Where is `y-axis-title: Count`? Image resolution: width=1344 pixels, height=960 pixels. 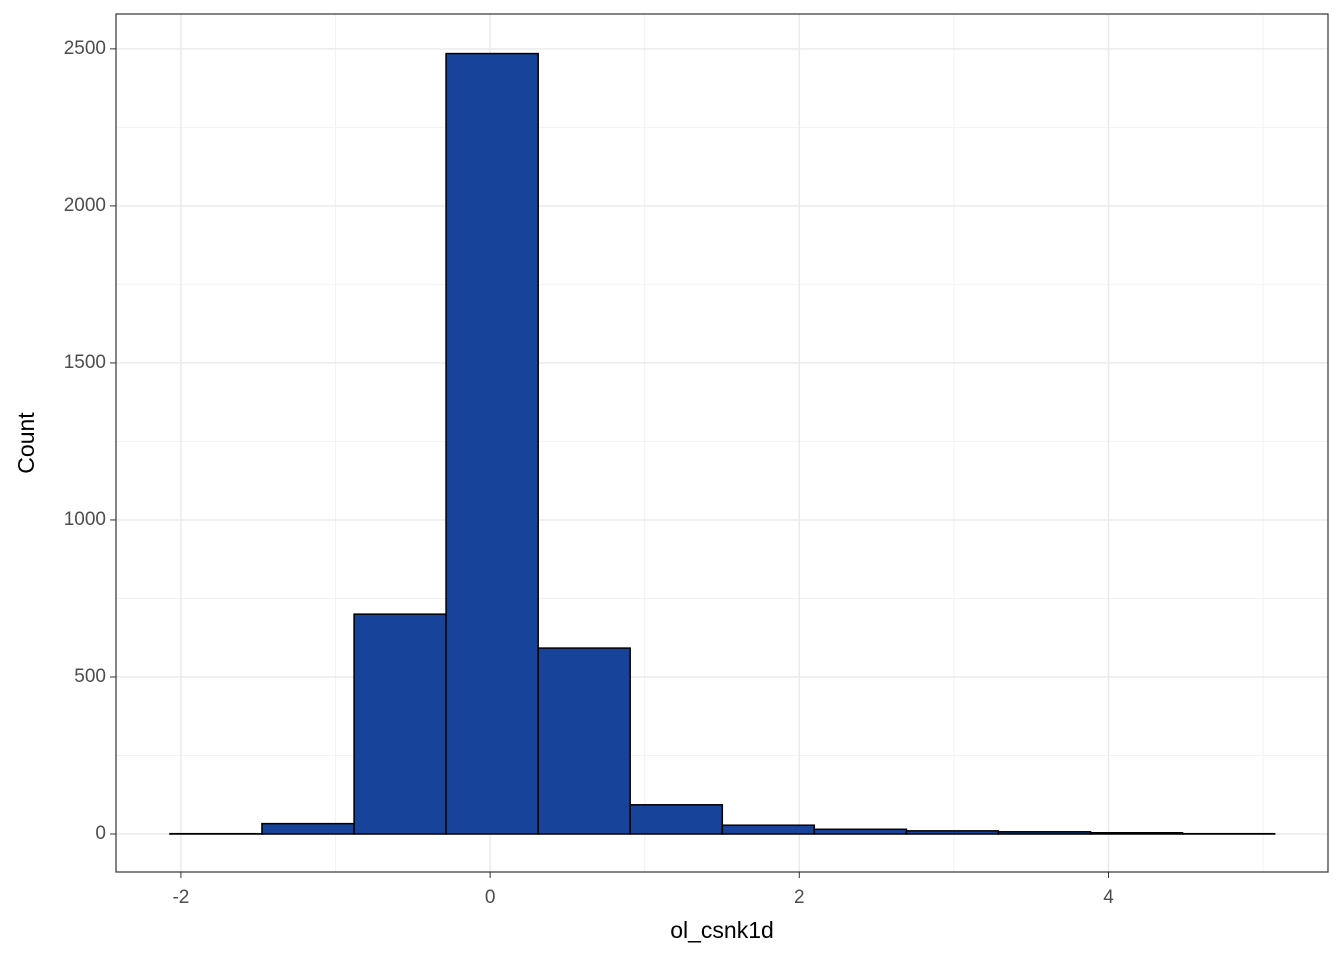
y-axis-title: Count is located at coordinates (26, 443).